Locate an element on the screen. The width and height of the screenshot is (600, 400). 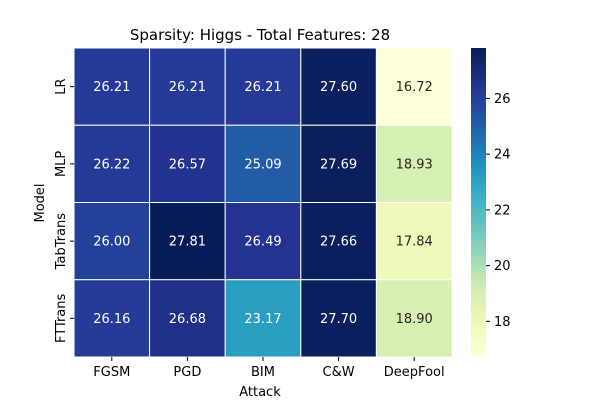
cell-value-label: 17.84 is located at coordinates (414, 242).